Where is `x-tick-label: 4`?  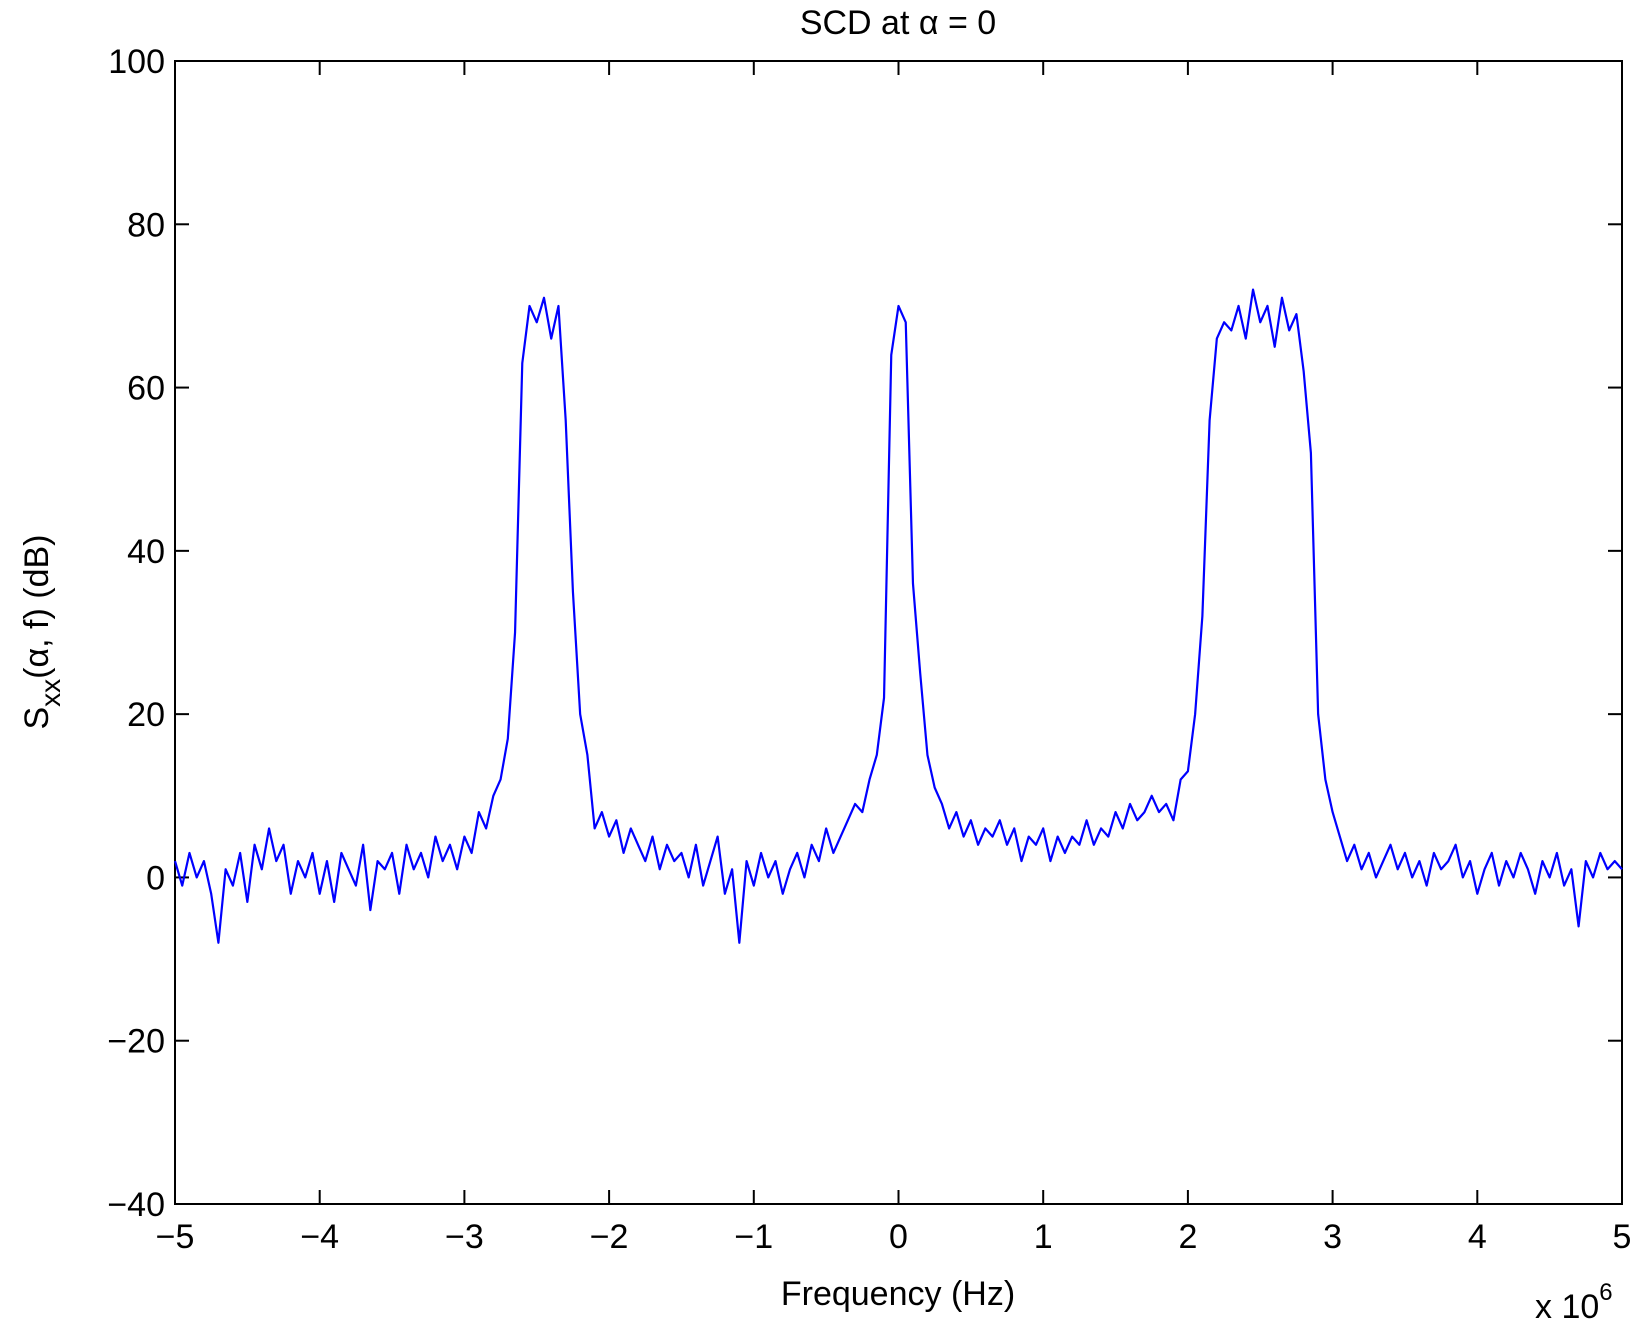
x-tick-label: 4 is located at coordinates (1477, 1237).